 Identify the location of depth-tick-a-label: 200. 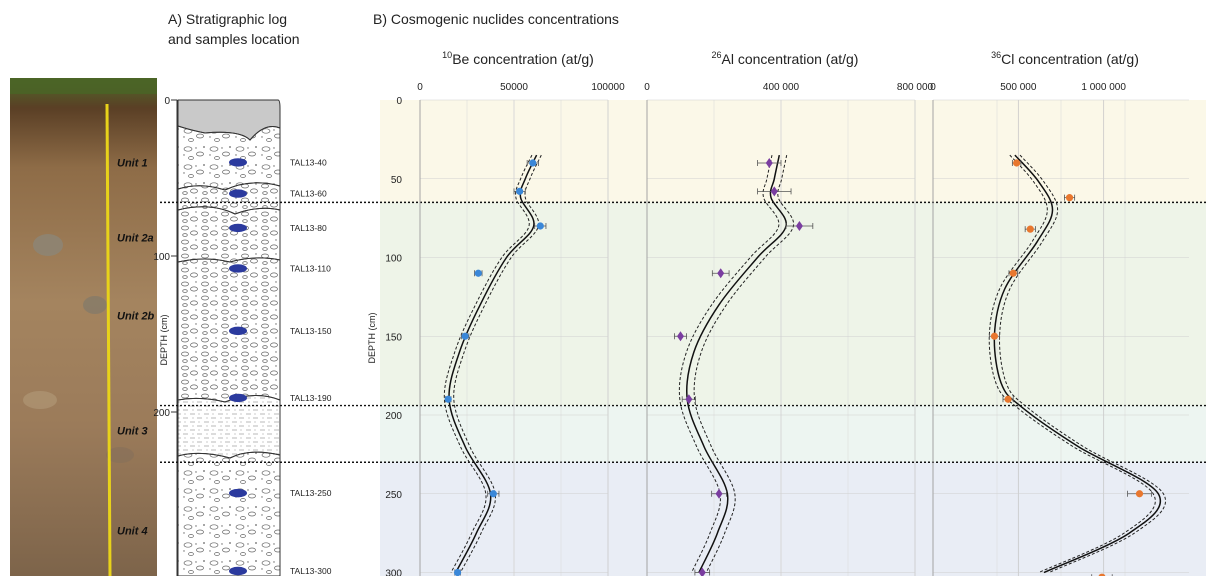
(161, 413).